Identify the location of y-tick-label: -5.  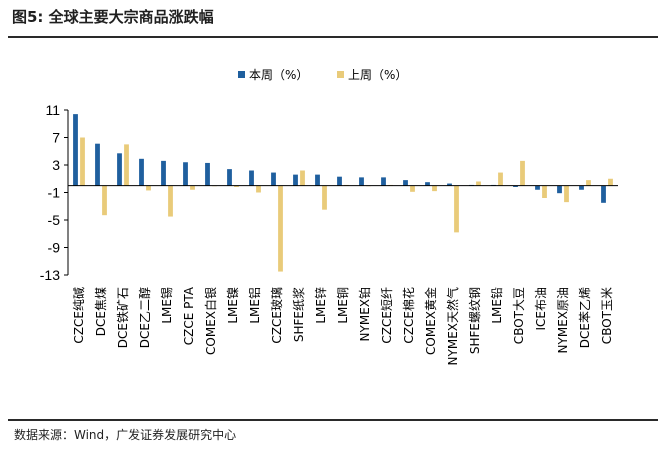
(54, 220).